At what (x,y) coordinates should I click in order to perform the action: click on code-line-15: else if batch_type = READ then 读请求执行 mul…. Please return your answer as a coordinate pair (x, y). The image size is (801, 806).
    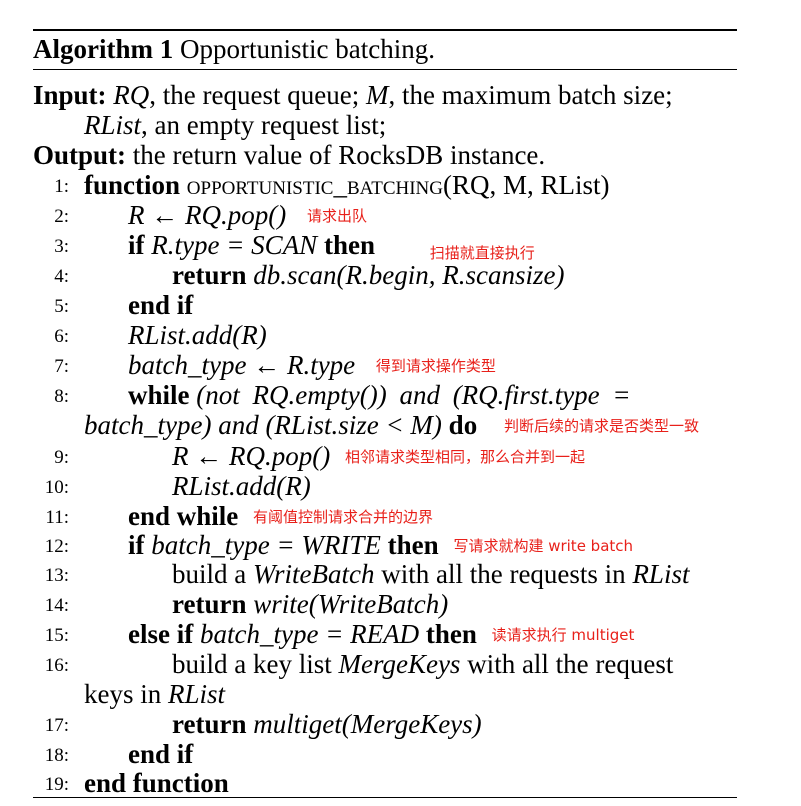
    Looking at the image, I should click on (381, 634).